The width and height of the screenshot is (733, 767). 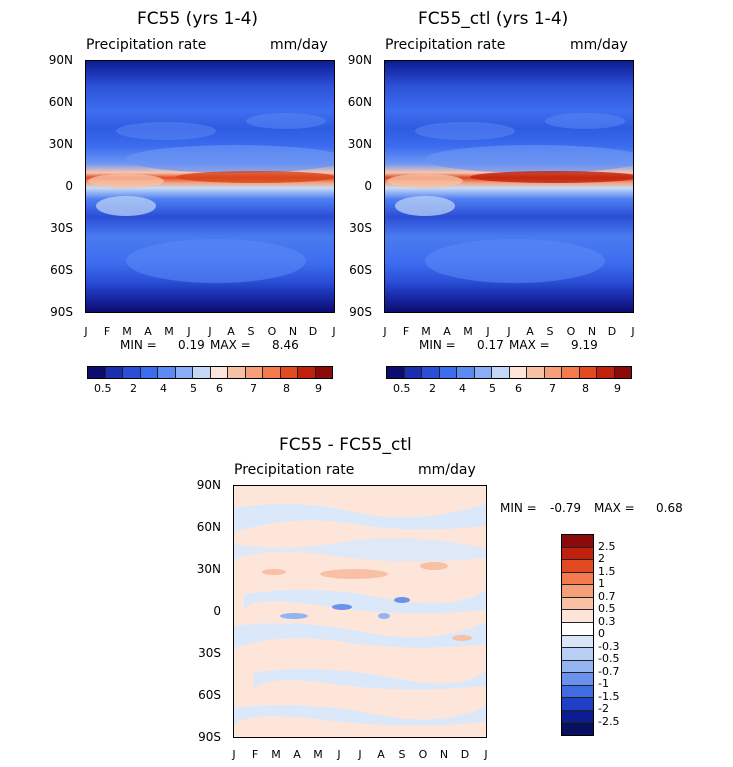 I want to click on panel2-lat-30s: 30S, so click(x=360, y=228).